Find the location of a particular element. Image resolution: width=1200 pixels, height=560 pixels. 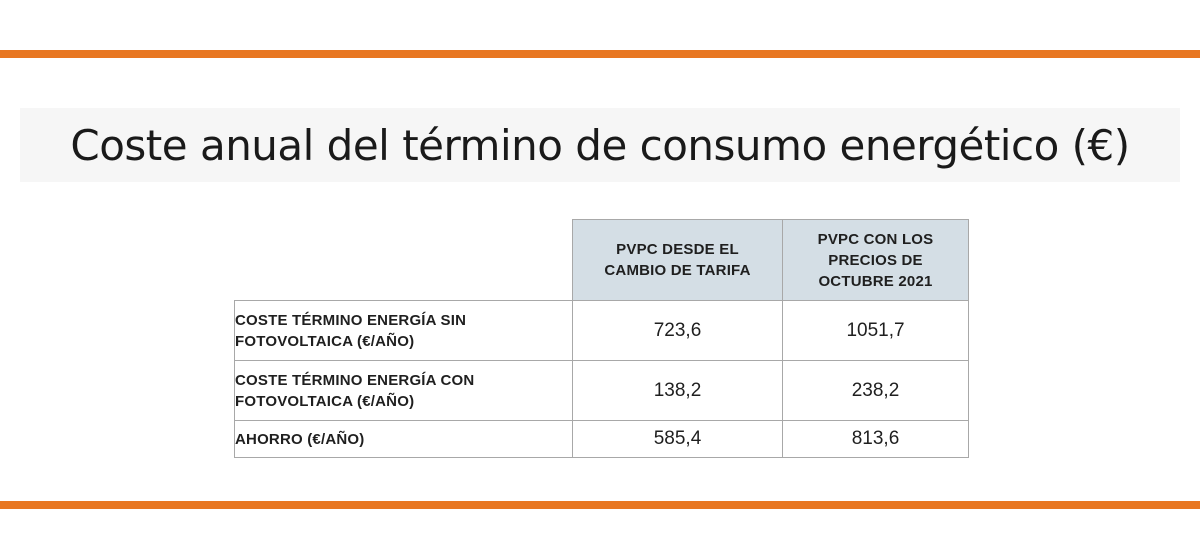

title-background is located at coordinates (600, 145).